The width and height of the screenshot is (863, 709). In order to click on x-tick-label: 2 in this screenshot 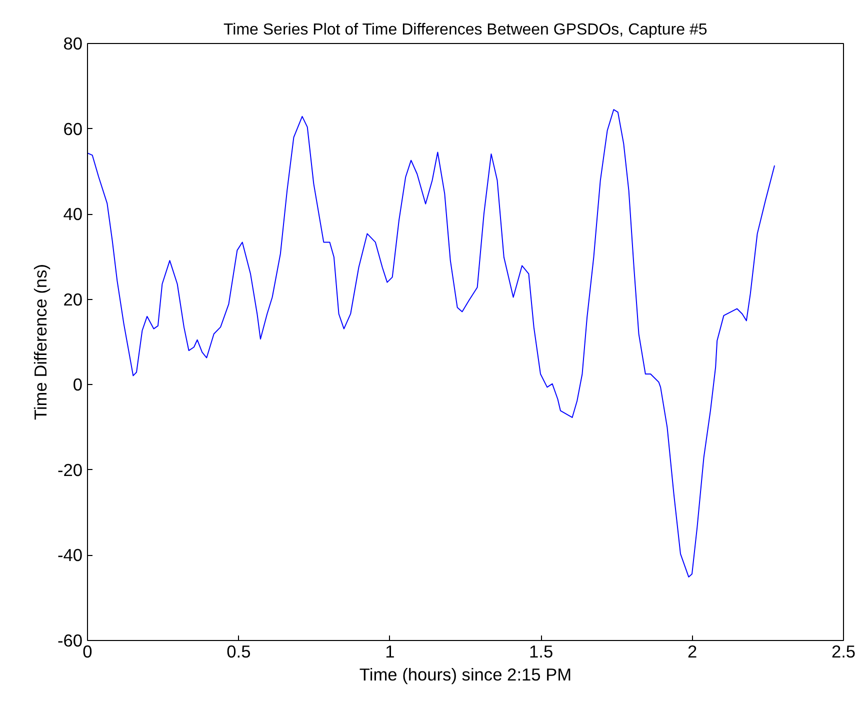, I will do `click(692, 652)`.